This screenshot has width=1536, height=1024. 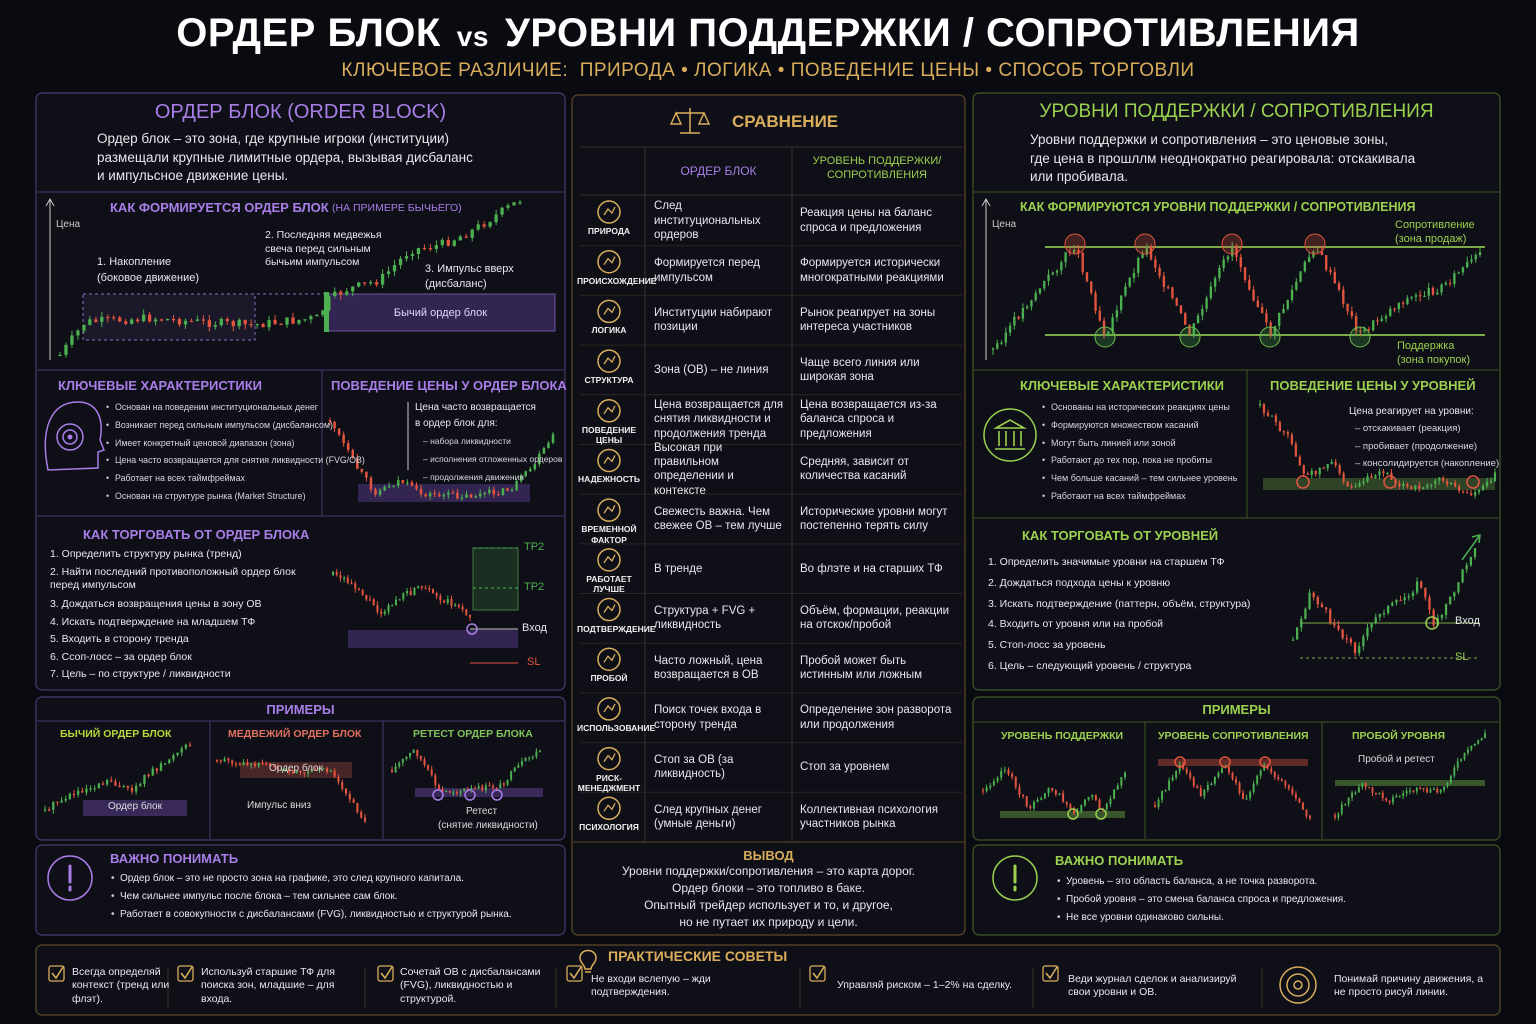 What do you see at coordinates (1076, 624) in the screenshot?
I see `step: 4. Входить от уровня или на пробой` at bounding box center [1076, 624].